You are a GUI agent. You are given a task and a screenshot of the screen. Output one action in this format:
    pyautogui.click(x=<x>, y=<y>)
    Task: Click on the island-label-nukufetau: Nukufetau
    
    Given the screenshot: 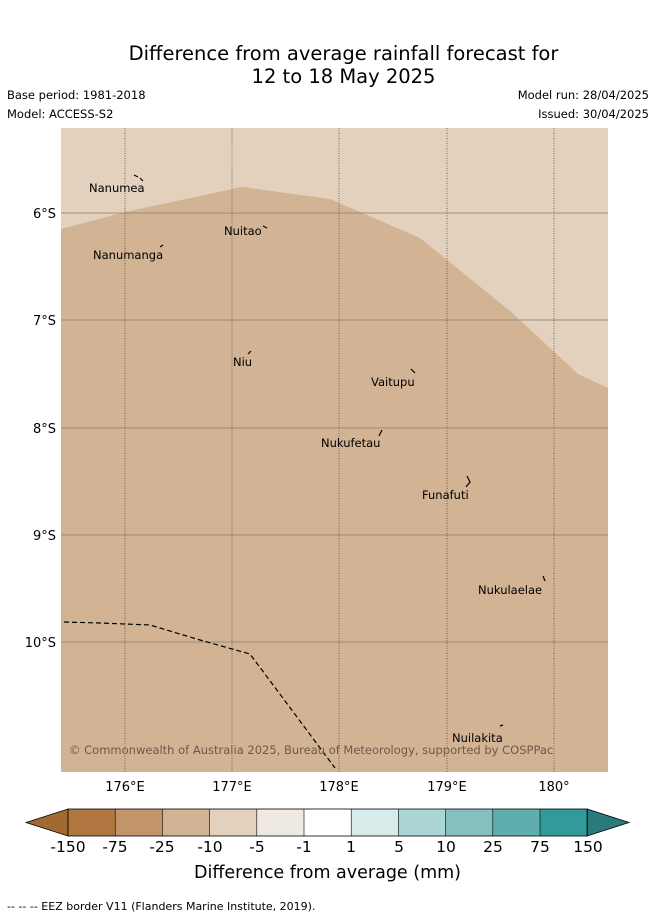 What is the action you would take?
    pyautogui.click(x=350, y=443)
    